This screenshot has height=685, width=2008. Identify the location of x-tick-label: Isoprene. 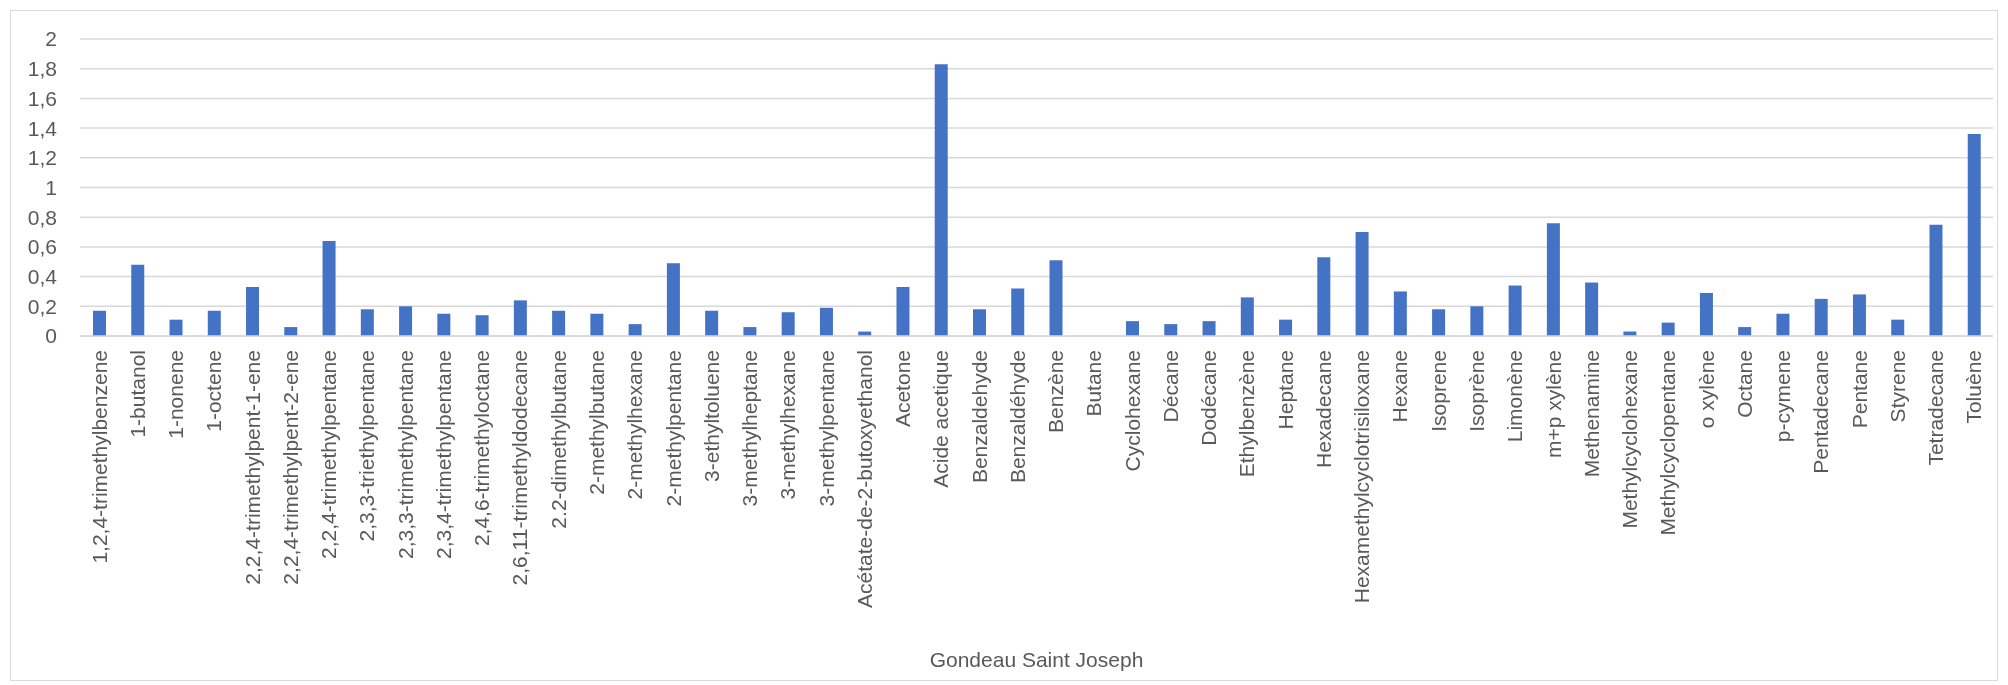
(1438, 391).